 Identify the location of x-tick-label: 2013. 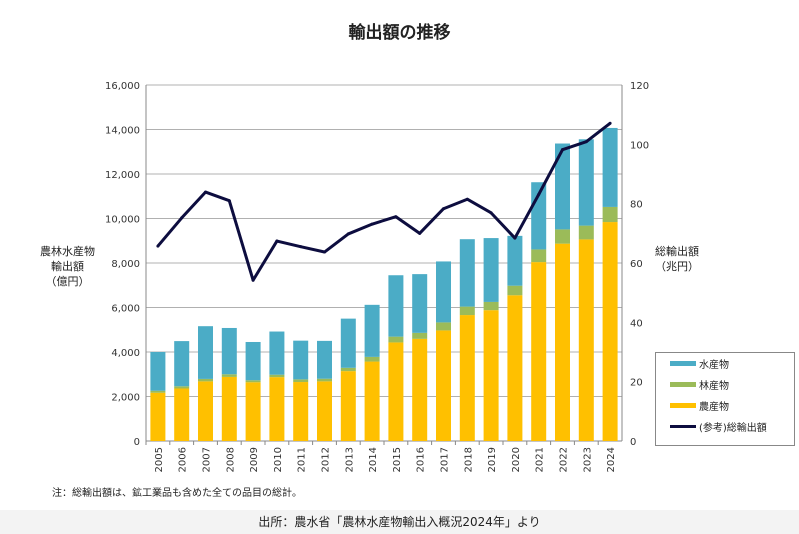
(349, 459).